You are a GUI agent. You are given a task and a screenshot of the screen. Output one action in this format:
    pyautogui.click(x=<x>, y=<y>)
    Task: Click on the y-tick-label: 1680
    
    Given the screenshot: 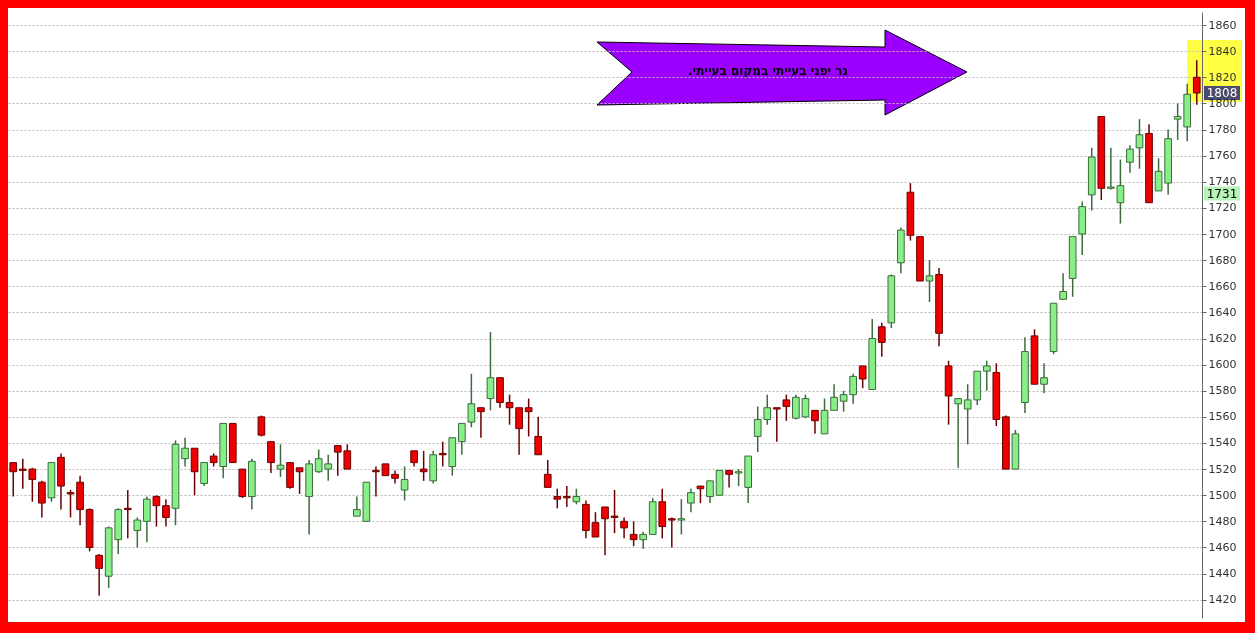 What is the action you would take?
    pyautogui.click(x=1222, y=260)
    